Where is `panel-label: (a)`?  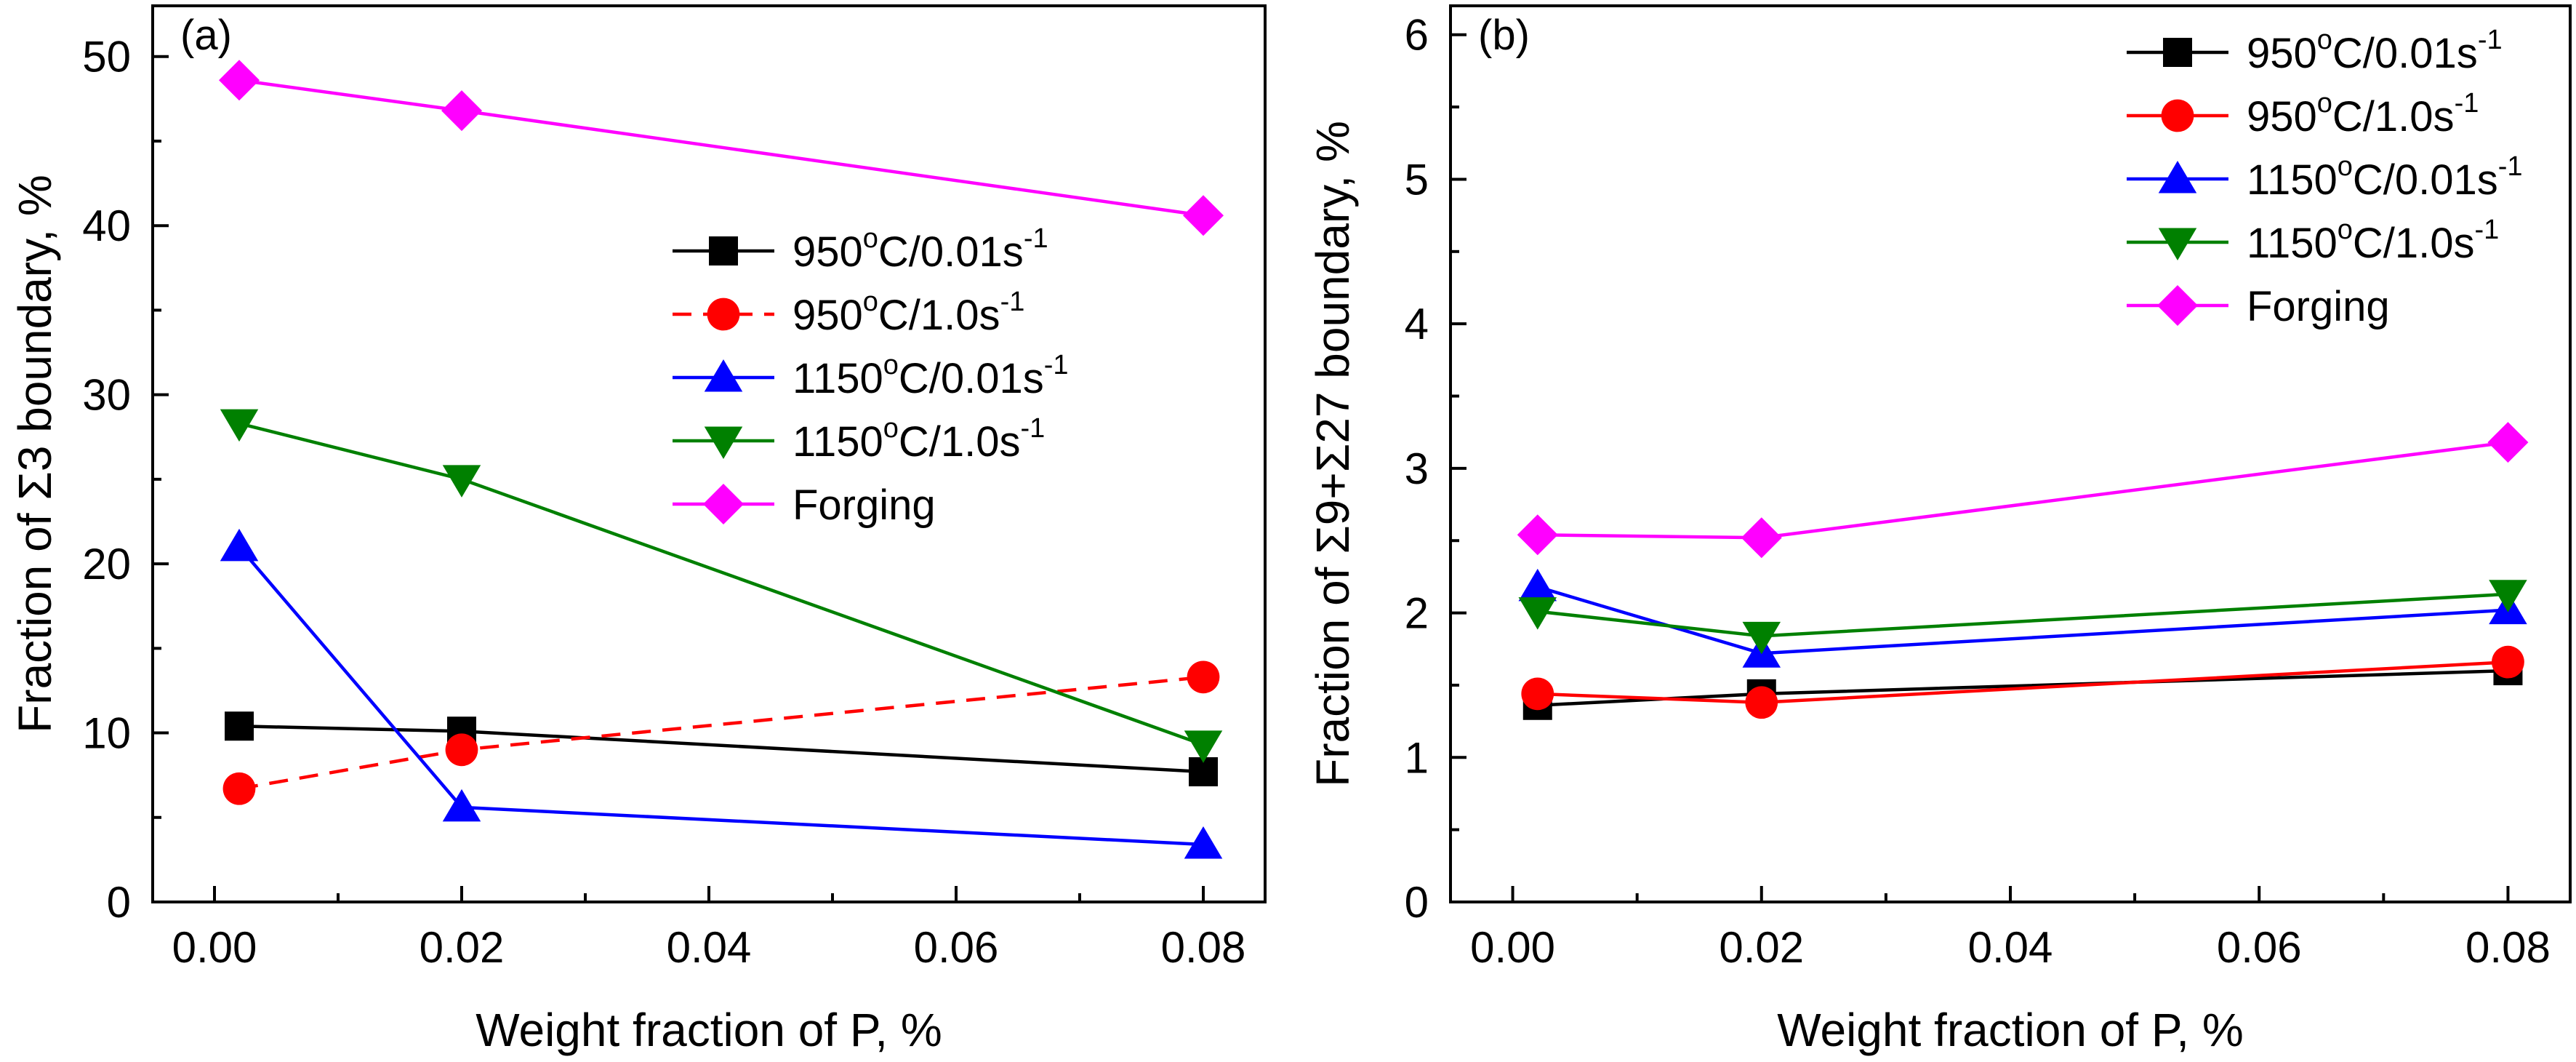 panel-label: (a) is located at coordinates (206, 35).